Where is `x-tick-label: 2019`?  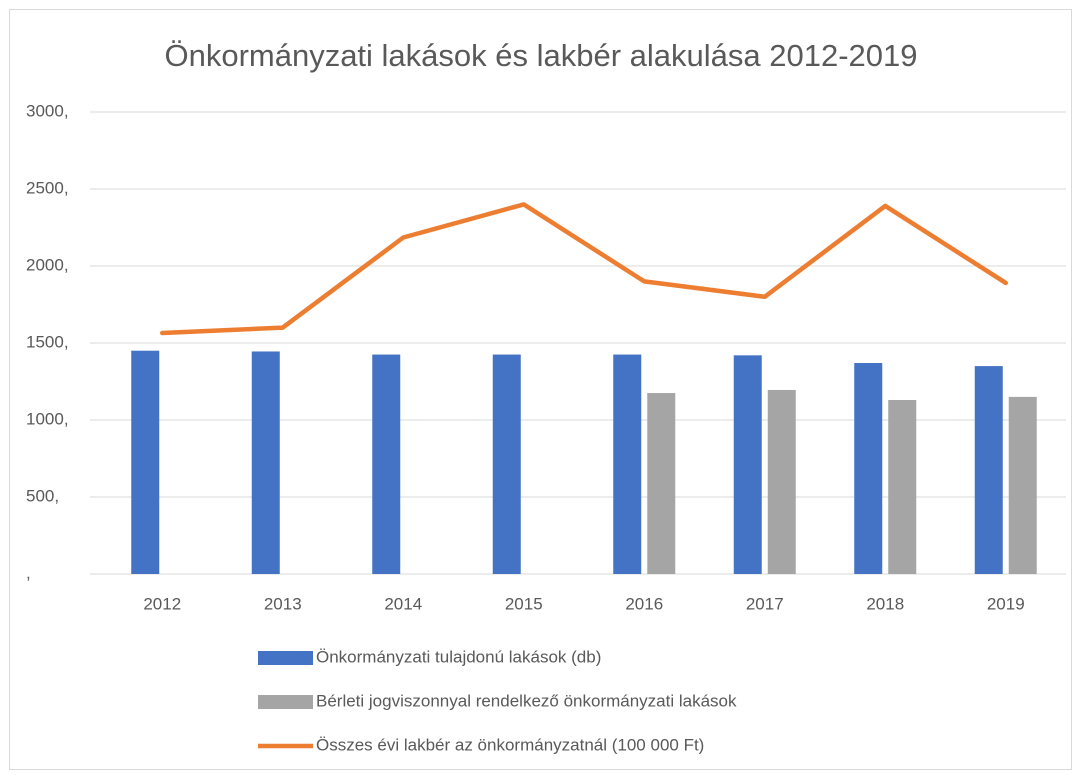 x-tick-label: 2019 is located at coordinates (1006, 603).